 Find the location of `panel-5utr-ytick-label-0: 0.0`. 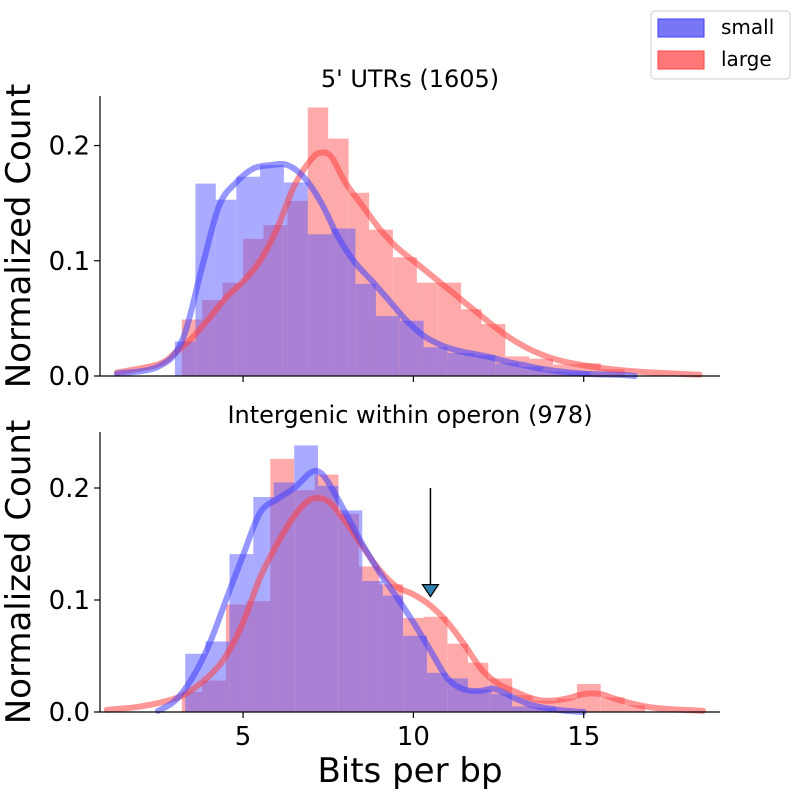

panel-5utr-ytick-label-0: 0.0 is located at coordinates (69, 377).